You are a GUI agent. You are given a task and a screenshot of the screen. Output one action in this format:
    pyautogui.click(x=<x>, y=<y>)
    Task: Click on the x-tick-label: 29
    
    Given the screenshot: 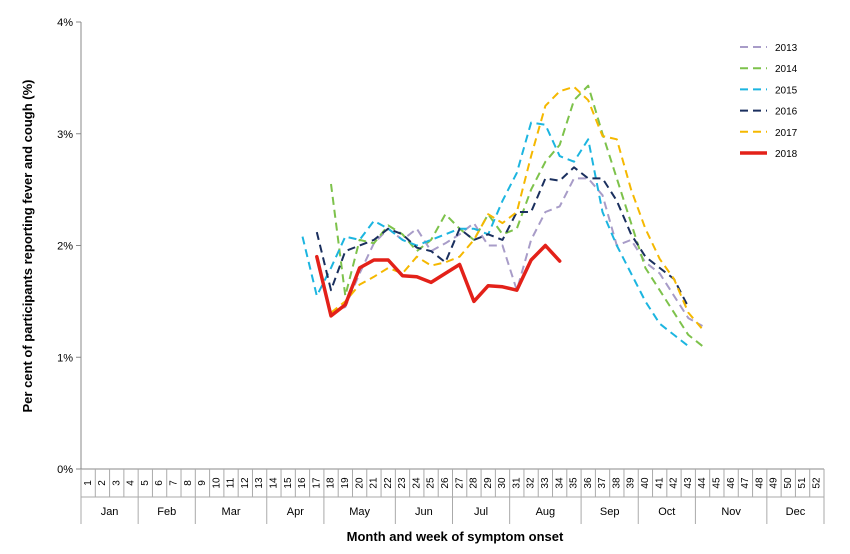 What is the action you would take?
    pyautogui.click(x=488, y=483)
    